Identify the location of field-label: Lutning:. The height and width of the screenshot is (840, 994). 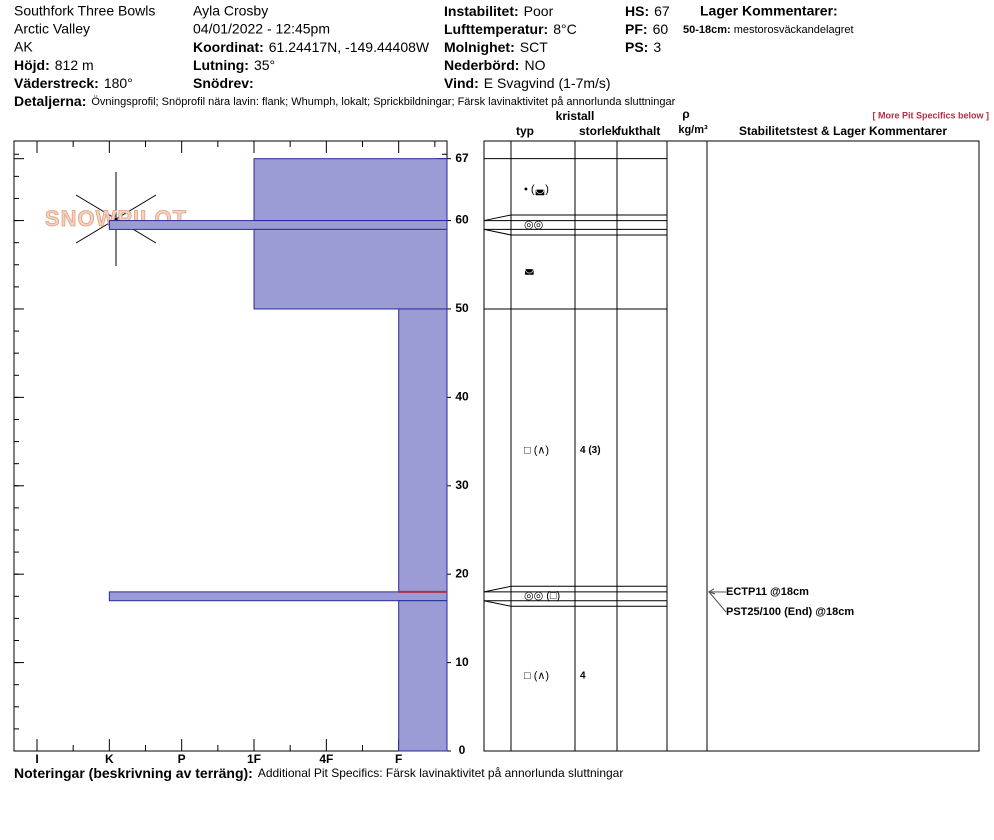
(221, 65).